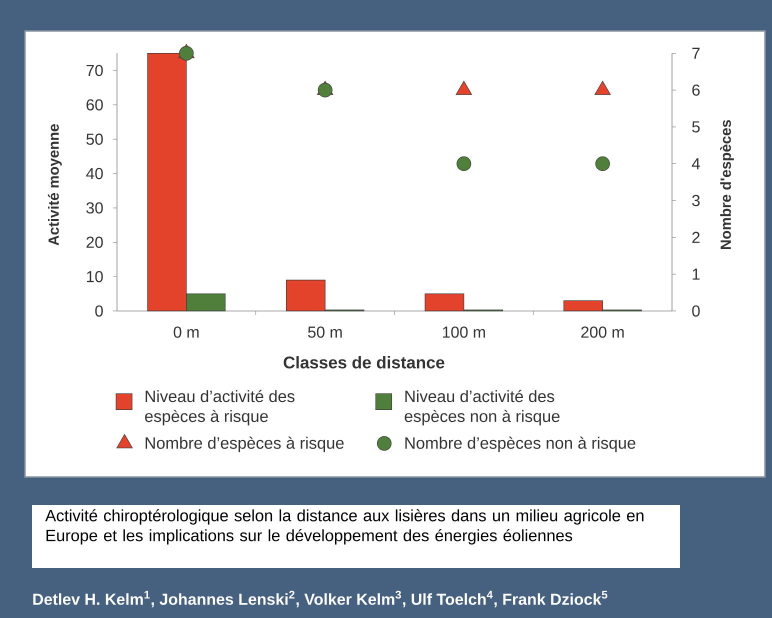 This screenshot has height=618, width=772. I want to click on y2-tick-label: 0, so click(696, 311).